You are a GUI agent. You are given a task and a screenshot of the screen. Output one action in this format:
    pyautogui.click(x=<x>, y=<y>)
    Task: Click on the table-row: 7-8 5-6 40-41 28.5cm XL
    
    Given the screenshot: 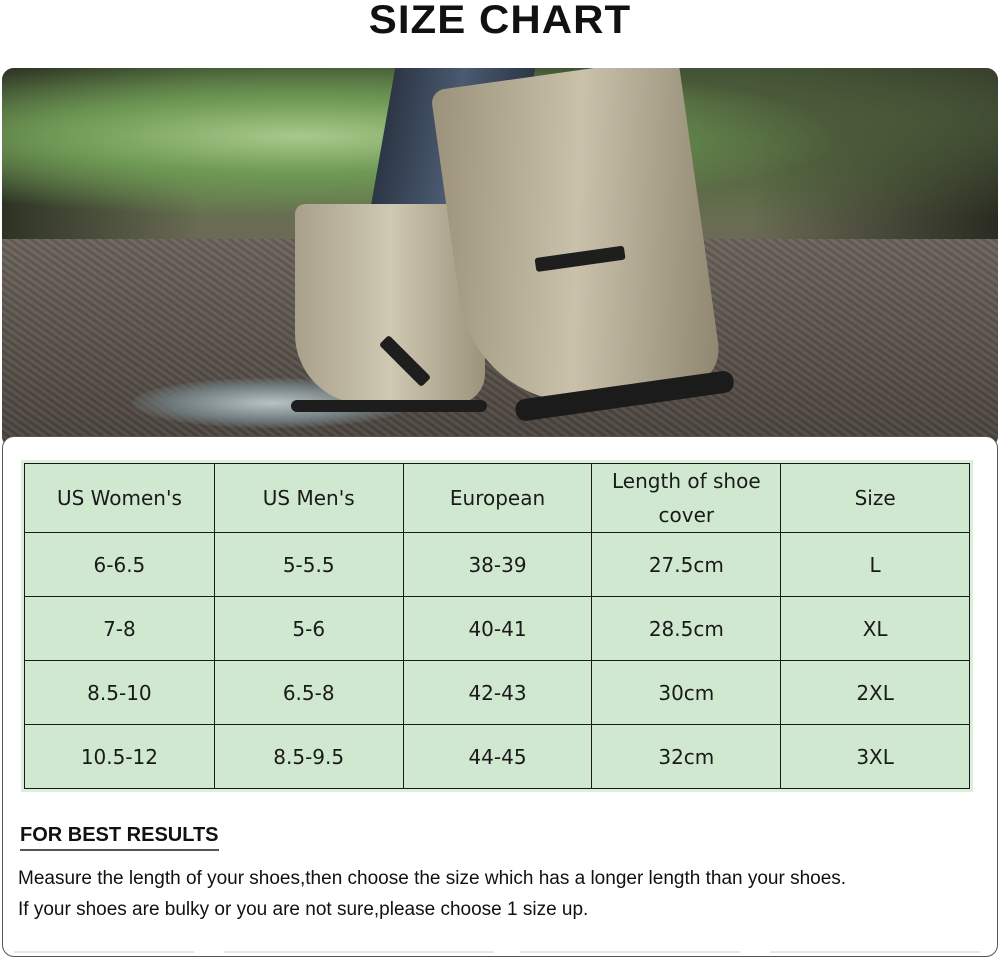 What is the action you would take?
    pyautogui.click(x=497, y=628)
    